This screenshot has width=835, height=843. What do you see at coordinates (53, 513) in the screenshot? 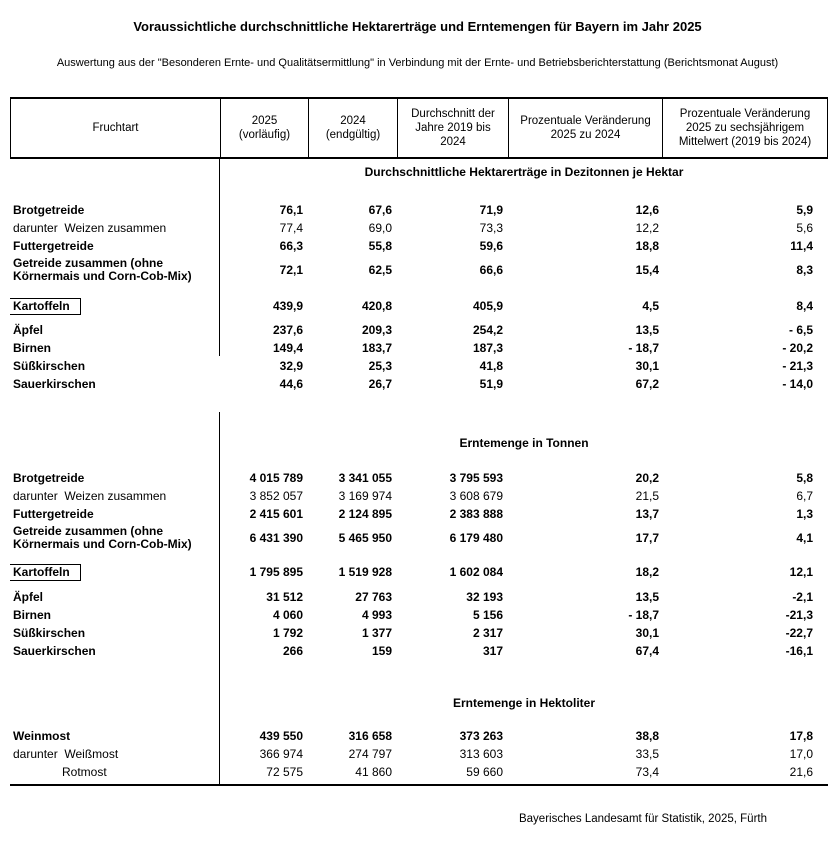
I see `row-label-cell: Futtergetreide` at bounding box center [53, 513].